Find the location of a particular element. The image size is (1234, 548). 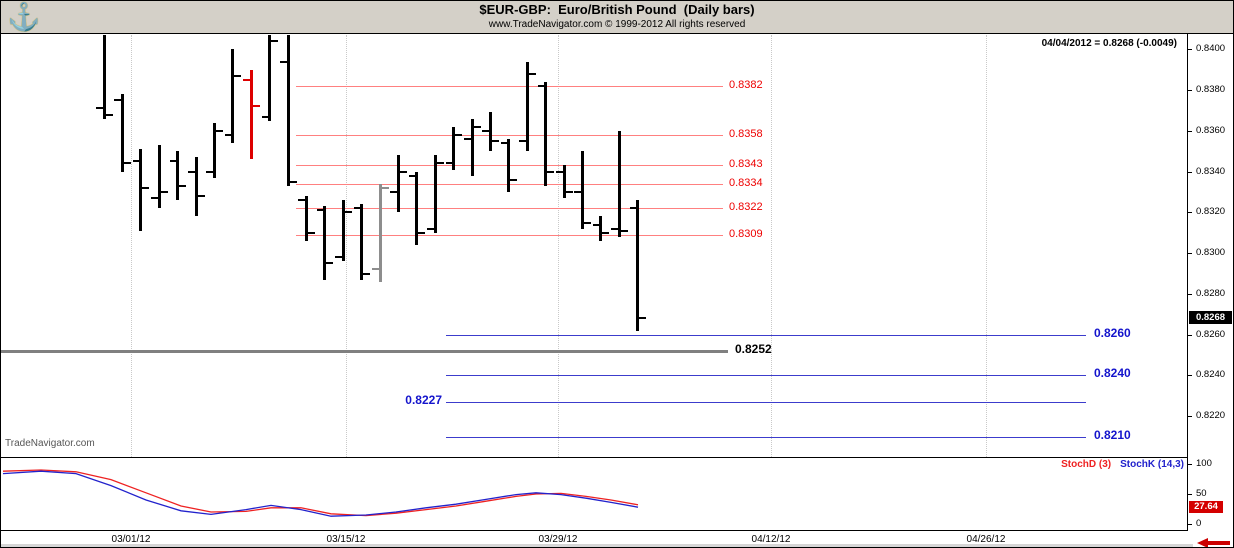

price-tick-label: 0.8220 is located at coordinates (1211, 416).